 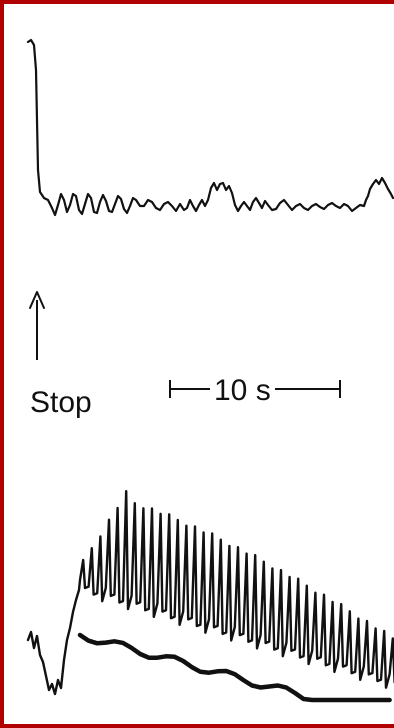 What do you see at coordinates (242, 391) in the screenshot?
I see `scale-bar-label: 10 s` at bounding box center [242, 391].